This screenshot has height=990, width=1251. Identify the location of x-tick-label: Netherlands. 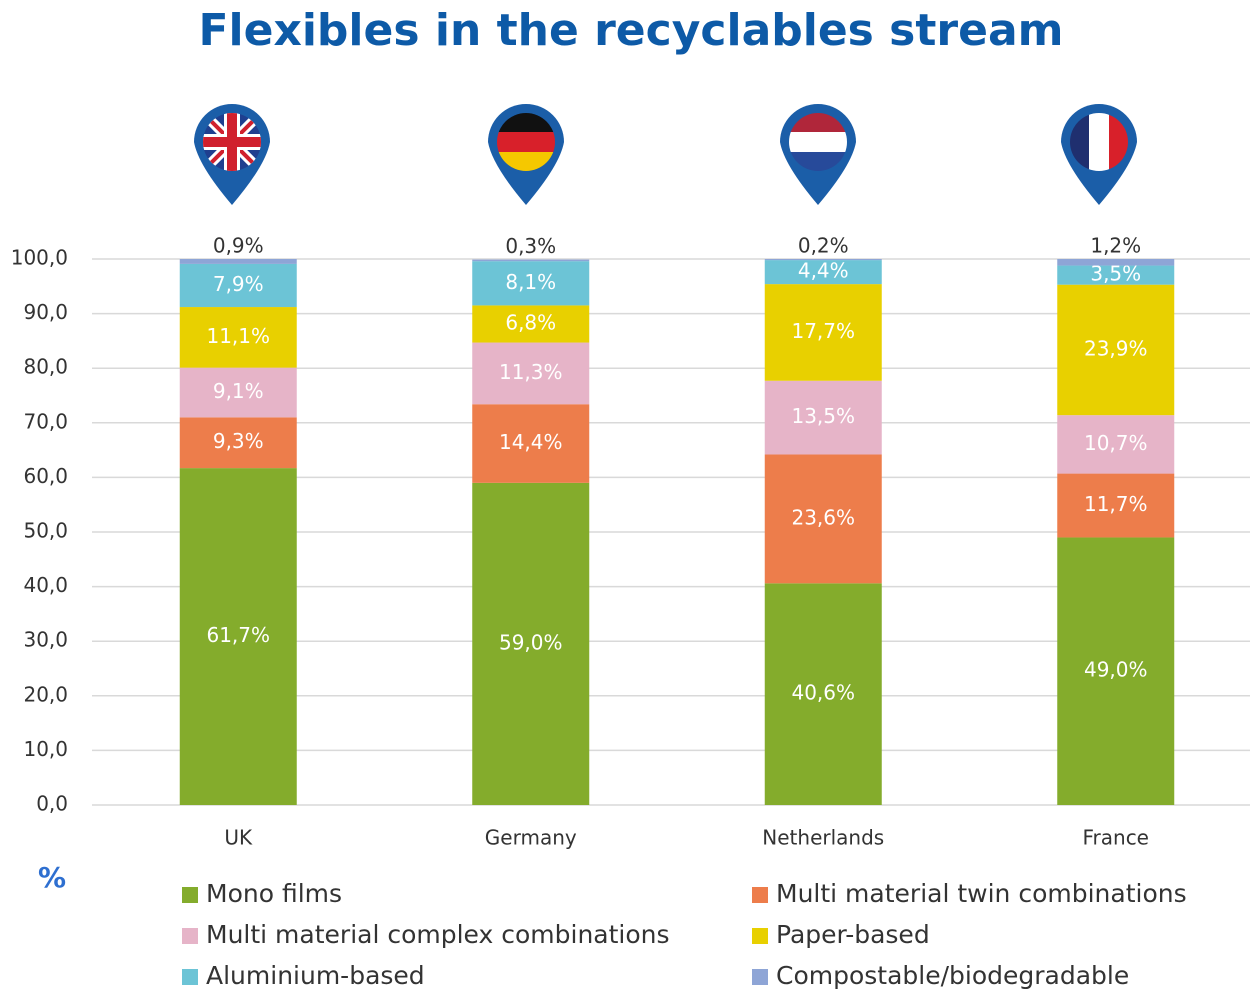
(823, 838).